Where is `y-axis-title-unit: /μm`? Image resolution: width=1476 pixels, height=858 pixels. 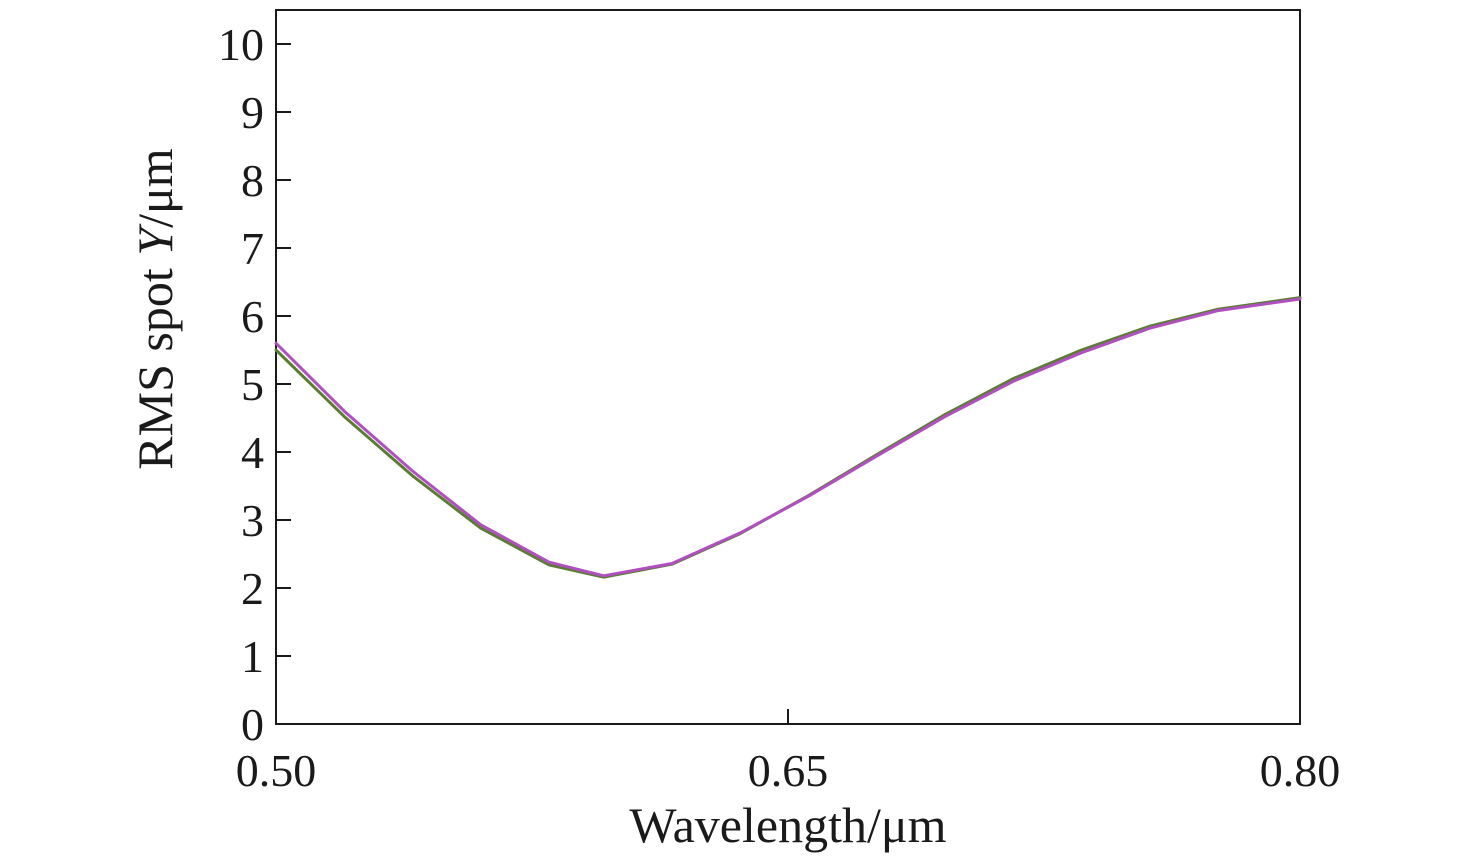 y-axis-title-unit: /μm is located at coordinates (155, 188).